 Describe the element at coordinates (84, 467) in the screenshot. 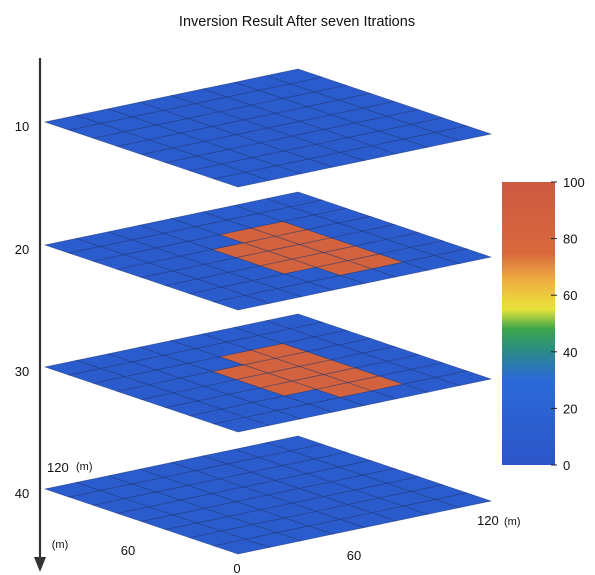

I see `y-axis-unit-upper: (m)` at that location.